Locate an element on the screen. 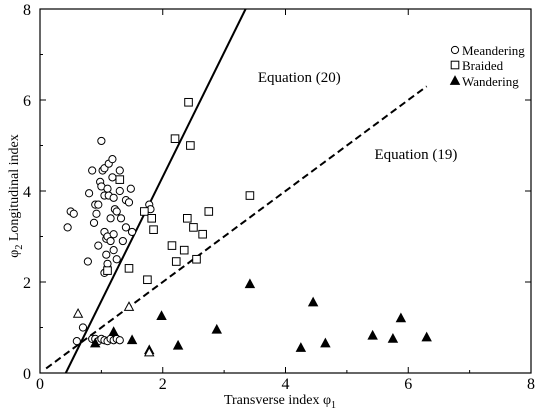 Image resolution: width=550 pixels, height=416 pixels. legend-label-braided: Braided is located at coordinates (483, 65).